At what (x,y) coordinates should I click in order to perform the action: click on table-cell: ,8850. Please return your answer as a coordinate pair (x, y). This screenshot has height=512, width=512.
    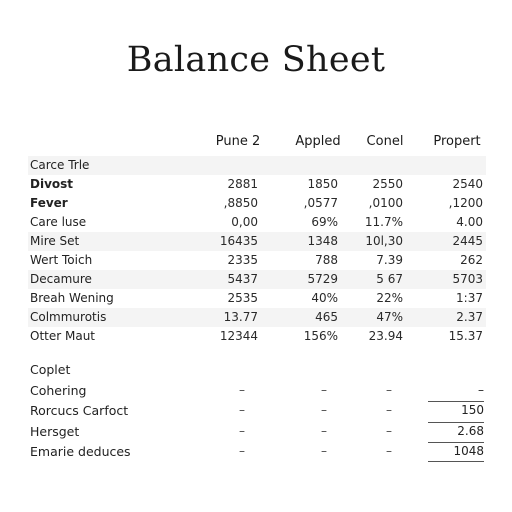
    Looking at the image, I should click on (240, 203).